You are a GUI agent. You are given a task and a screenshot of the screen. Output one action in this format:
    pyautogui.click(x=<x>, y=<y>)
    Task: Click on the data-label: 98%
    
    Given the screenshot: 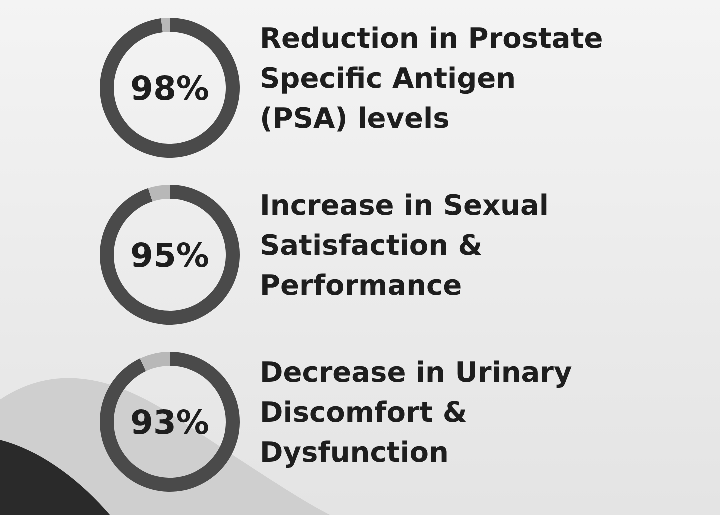 What is the action you would take?
    pyautogui.click(x=170, y=88)
    